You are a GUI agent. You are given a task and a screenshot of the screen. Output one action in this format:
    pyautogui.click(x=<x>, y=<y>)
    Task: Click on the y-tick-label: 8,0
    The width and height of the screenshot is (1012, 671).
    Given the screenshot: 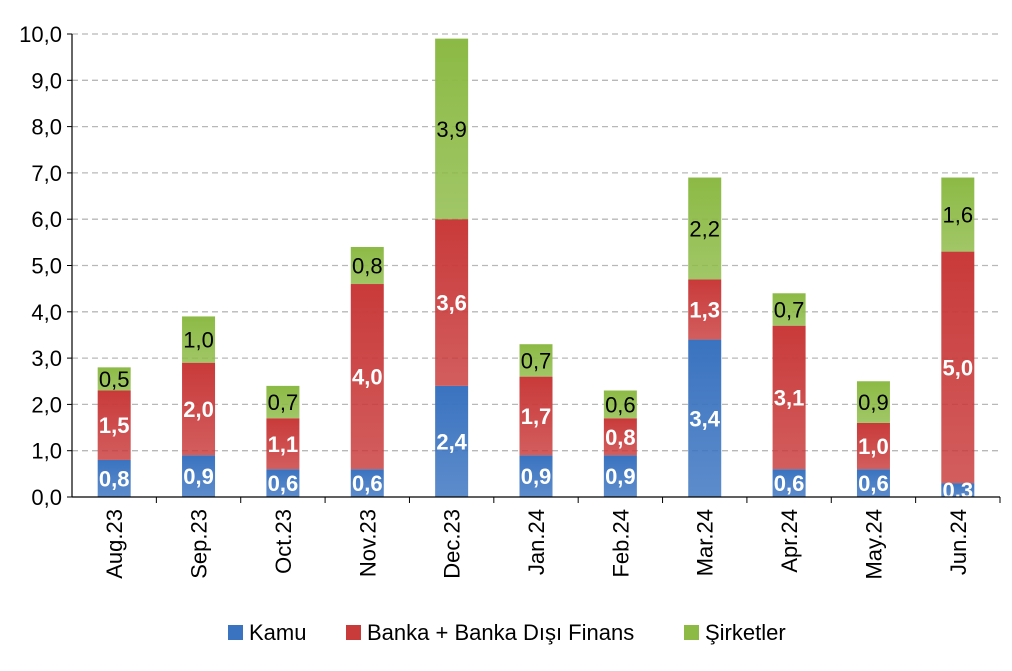 What is the action you would take?
    pyautogui.click(x=46, y=127)
    